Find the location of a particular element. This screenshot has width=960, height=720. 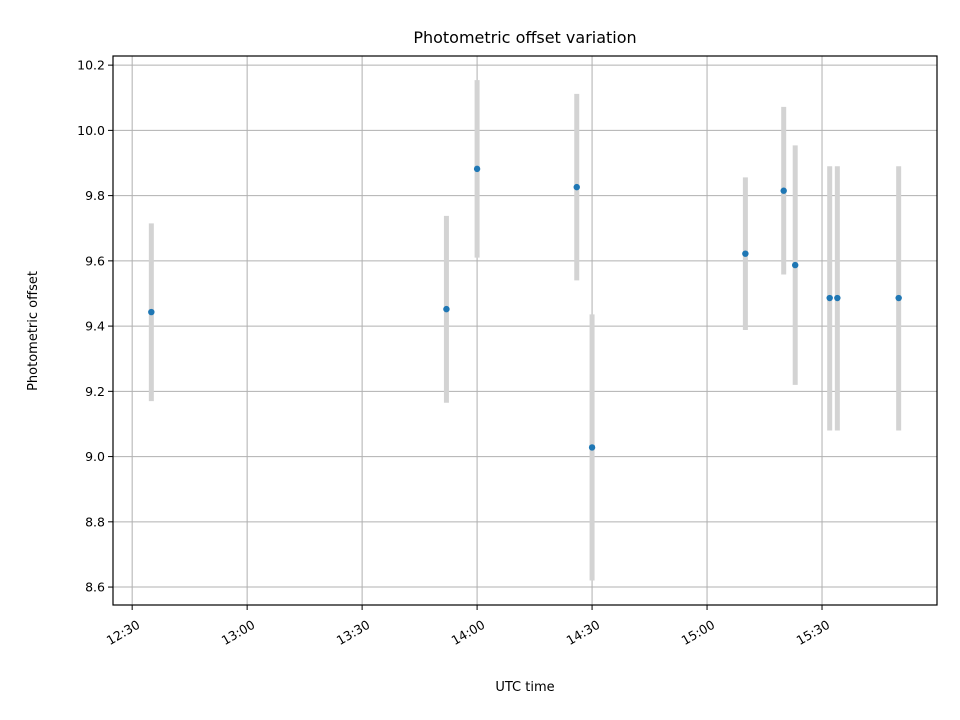

chart-title: Photometric offset variation is located at coordinates (524, 37).